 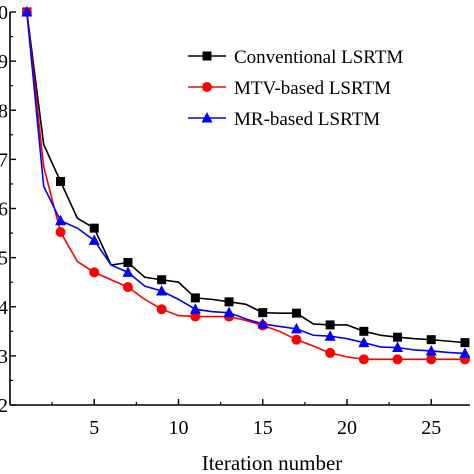 I want to click on x-tick-label-1: 10, so click(x=178, y=428).